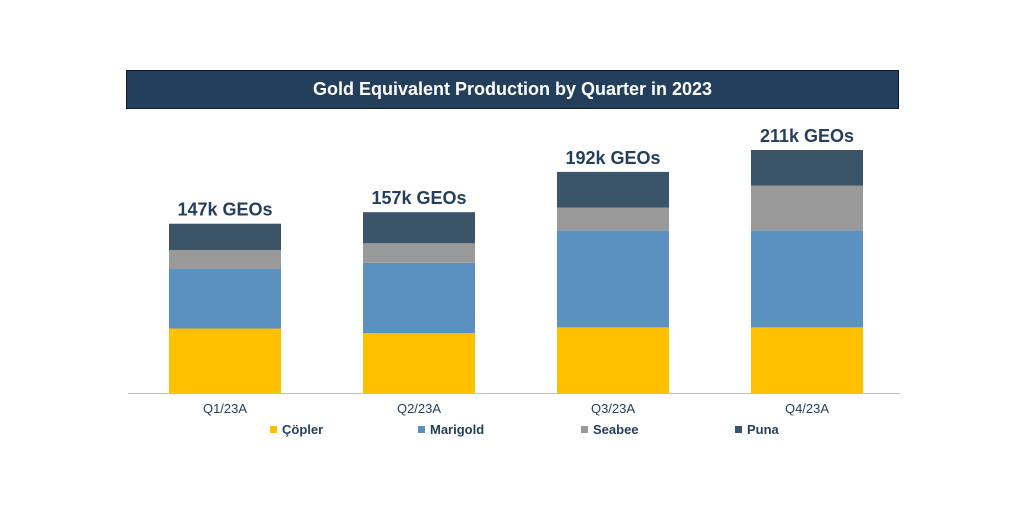  Describe the element at coordinates (224, 210) in the screenshot. I see `total-label-q1-23a: 147k GEOs` at that location.